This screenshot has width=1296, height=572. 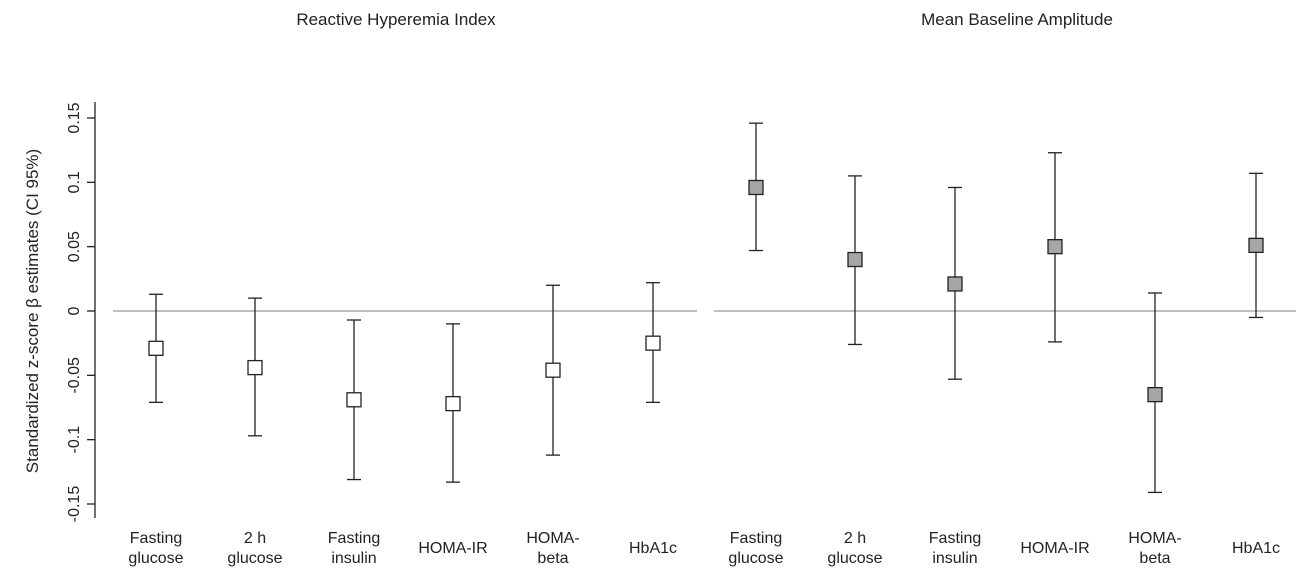 What do you see at coordinates (74, 504) in the screenshot?
I see `y-tick-label: -0.15` at bounding box center [74, 504].